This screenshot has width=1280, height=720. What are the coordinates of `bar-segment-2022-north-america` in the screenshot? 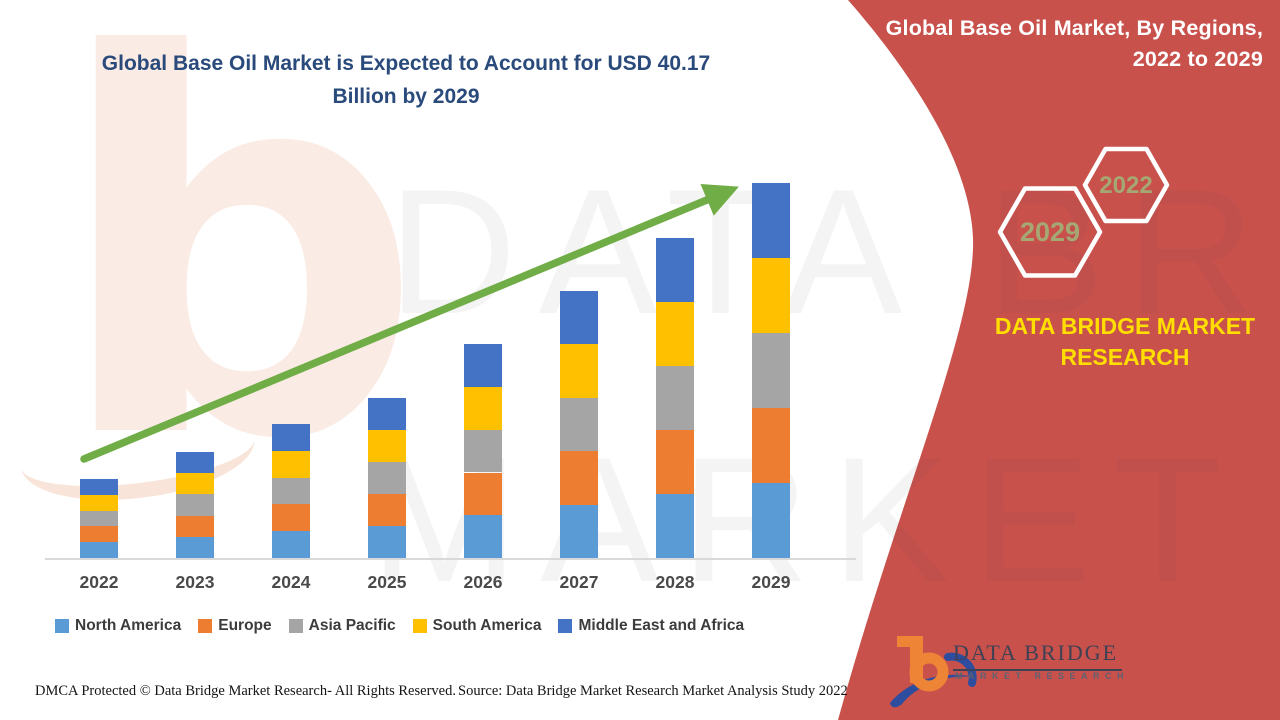 It's located at (99, 550).